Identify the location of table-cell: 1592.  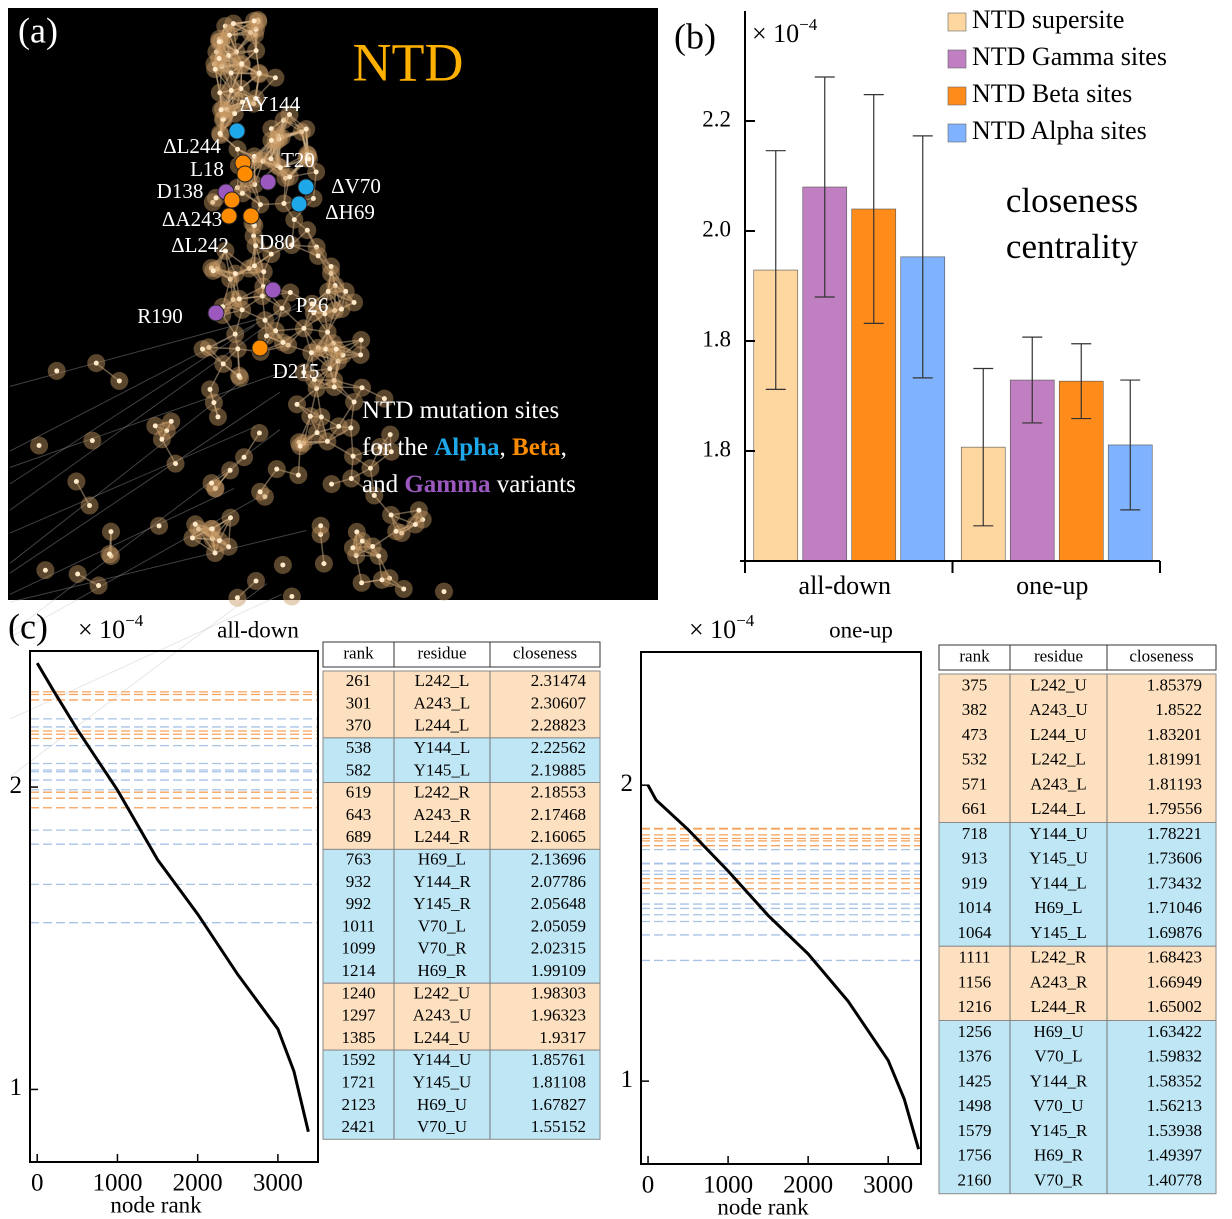
(359, 1059).